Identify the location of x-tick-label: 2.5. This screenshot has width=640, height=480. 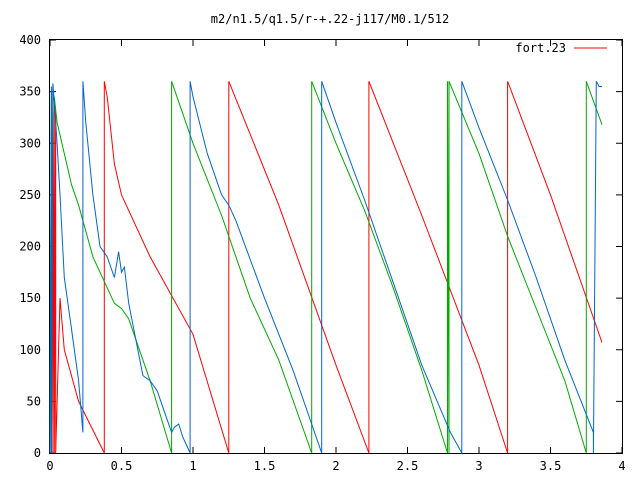
(408, 466).